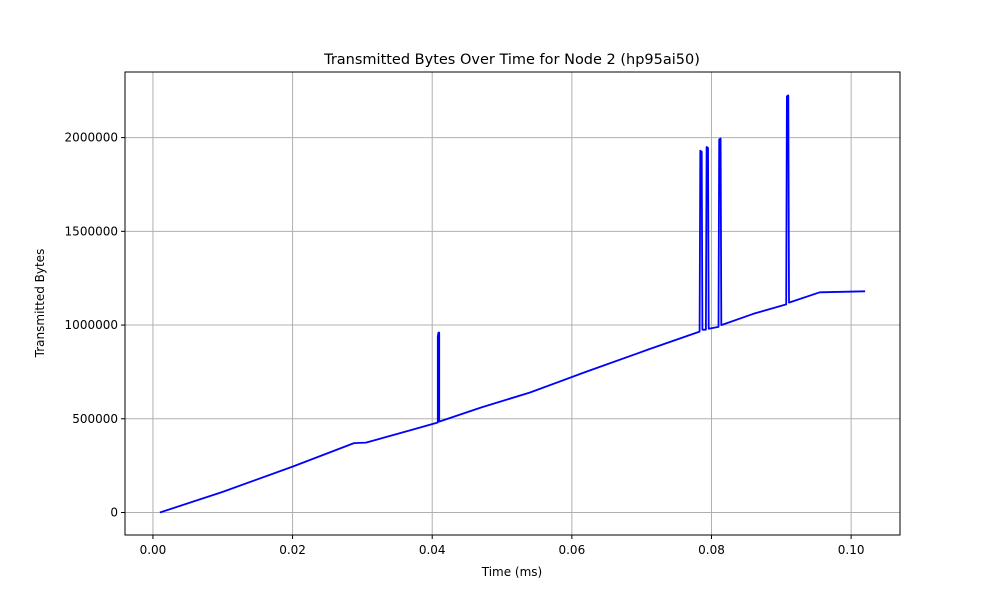 Image resolution: width=1000 pixels, height=600 pixels. What do you see at coordinates (711, 550) in the screenshot?
I see `x-tick-label: 0.08` at bounding box center [711, 550].